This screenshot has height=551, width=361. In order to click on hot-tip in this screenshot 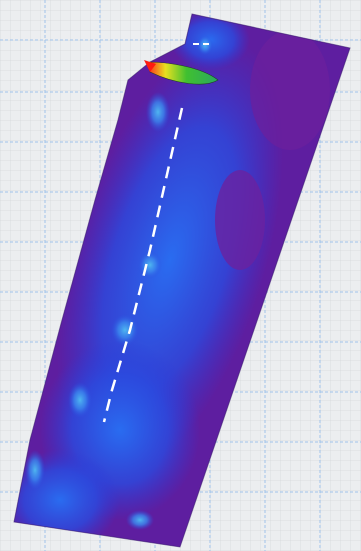, I will do `click(150, 66)`.